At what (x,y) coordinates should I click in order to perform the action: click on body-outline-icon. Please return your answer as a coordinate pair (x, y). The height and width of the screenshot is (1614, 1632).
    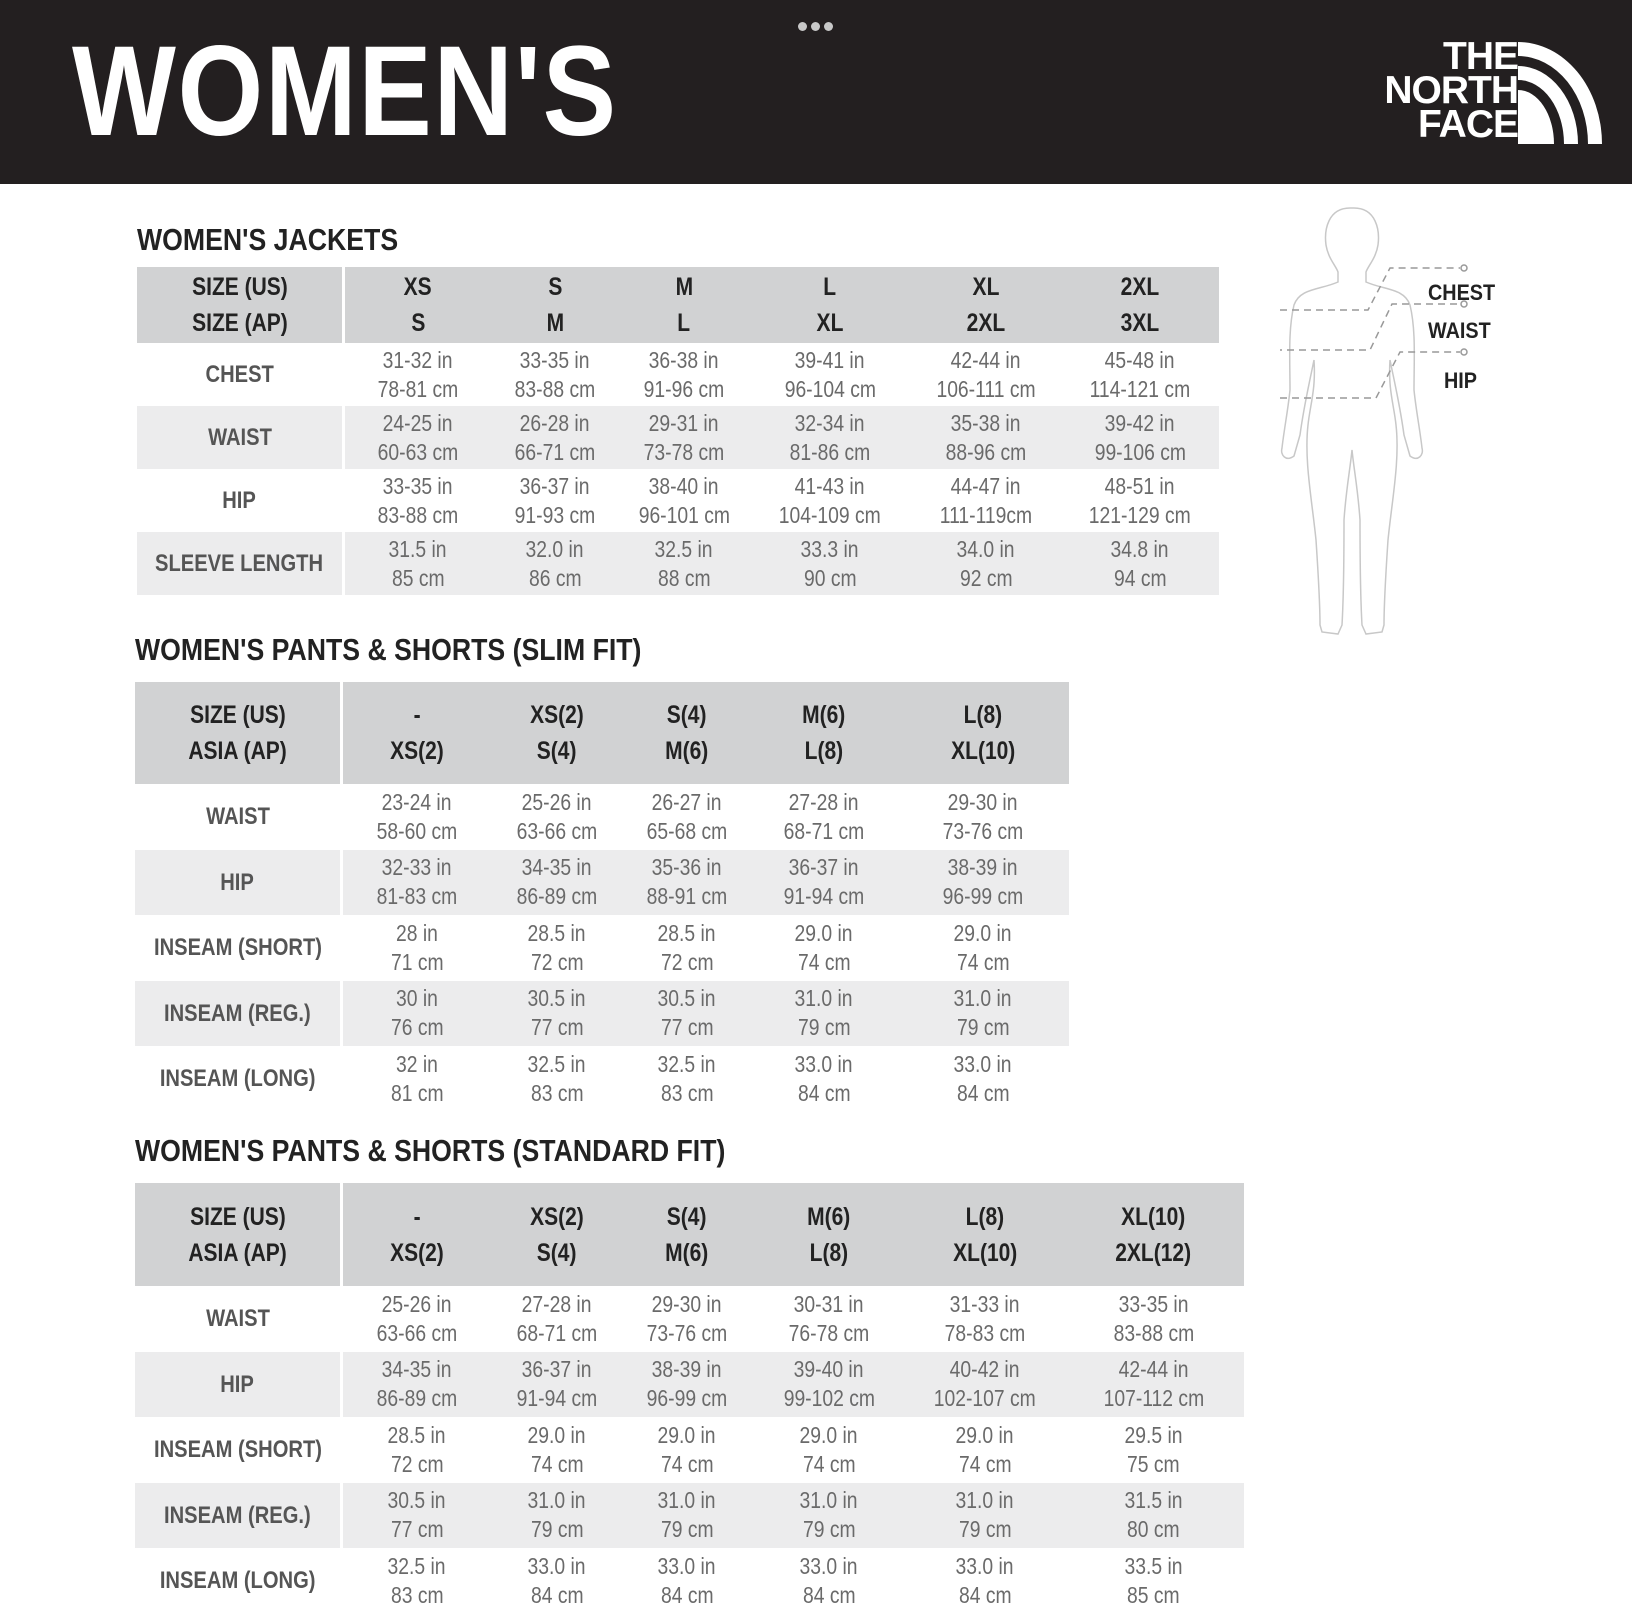
    Looking at the image, I should click on (1368, 421).